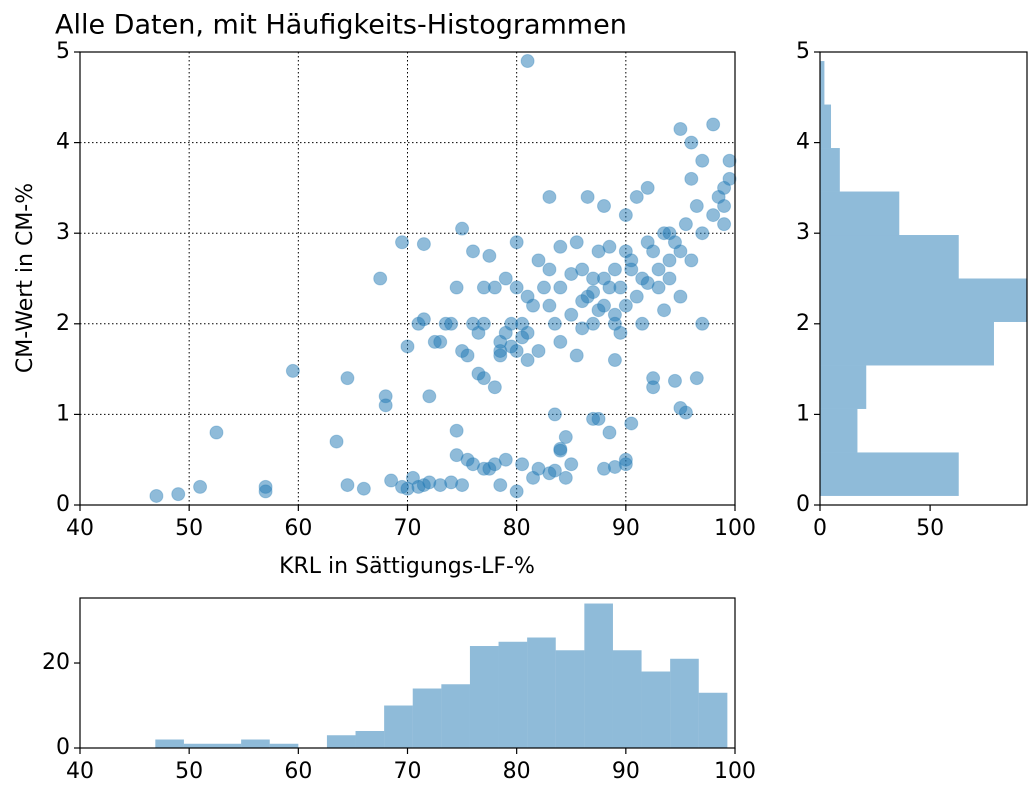 Image resolution: width=1030 pixels, height=787 pixels. I want to click on x-tick-label: 80, so click(517, 528).